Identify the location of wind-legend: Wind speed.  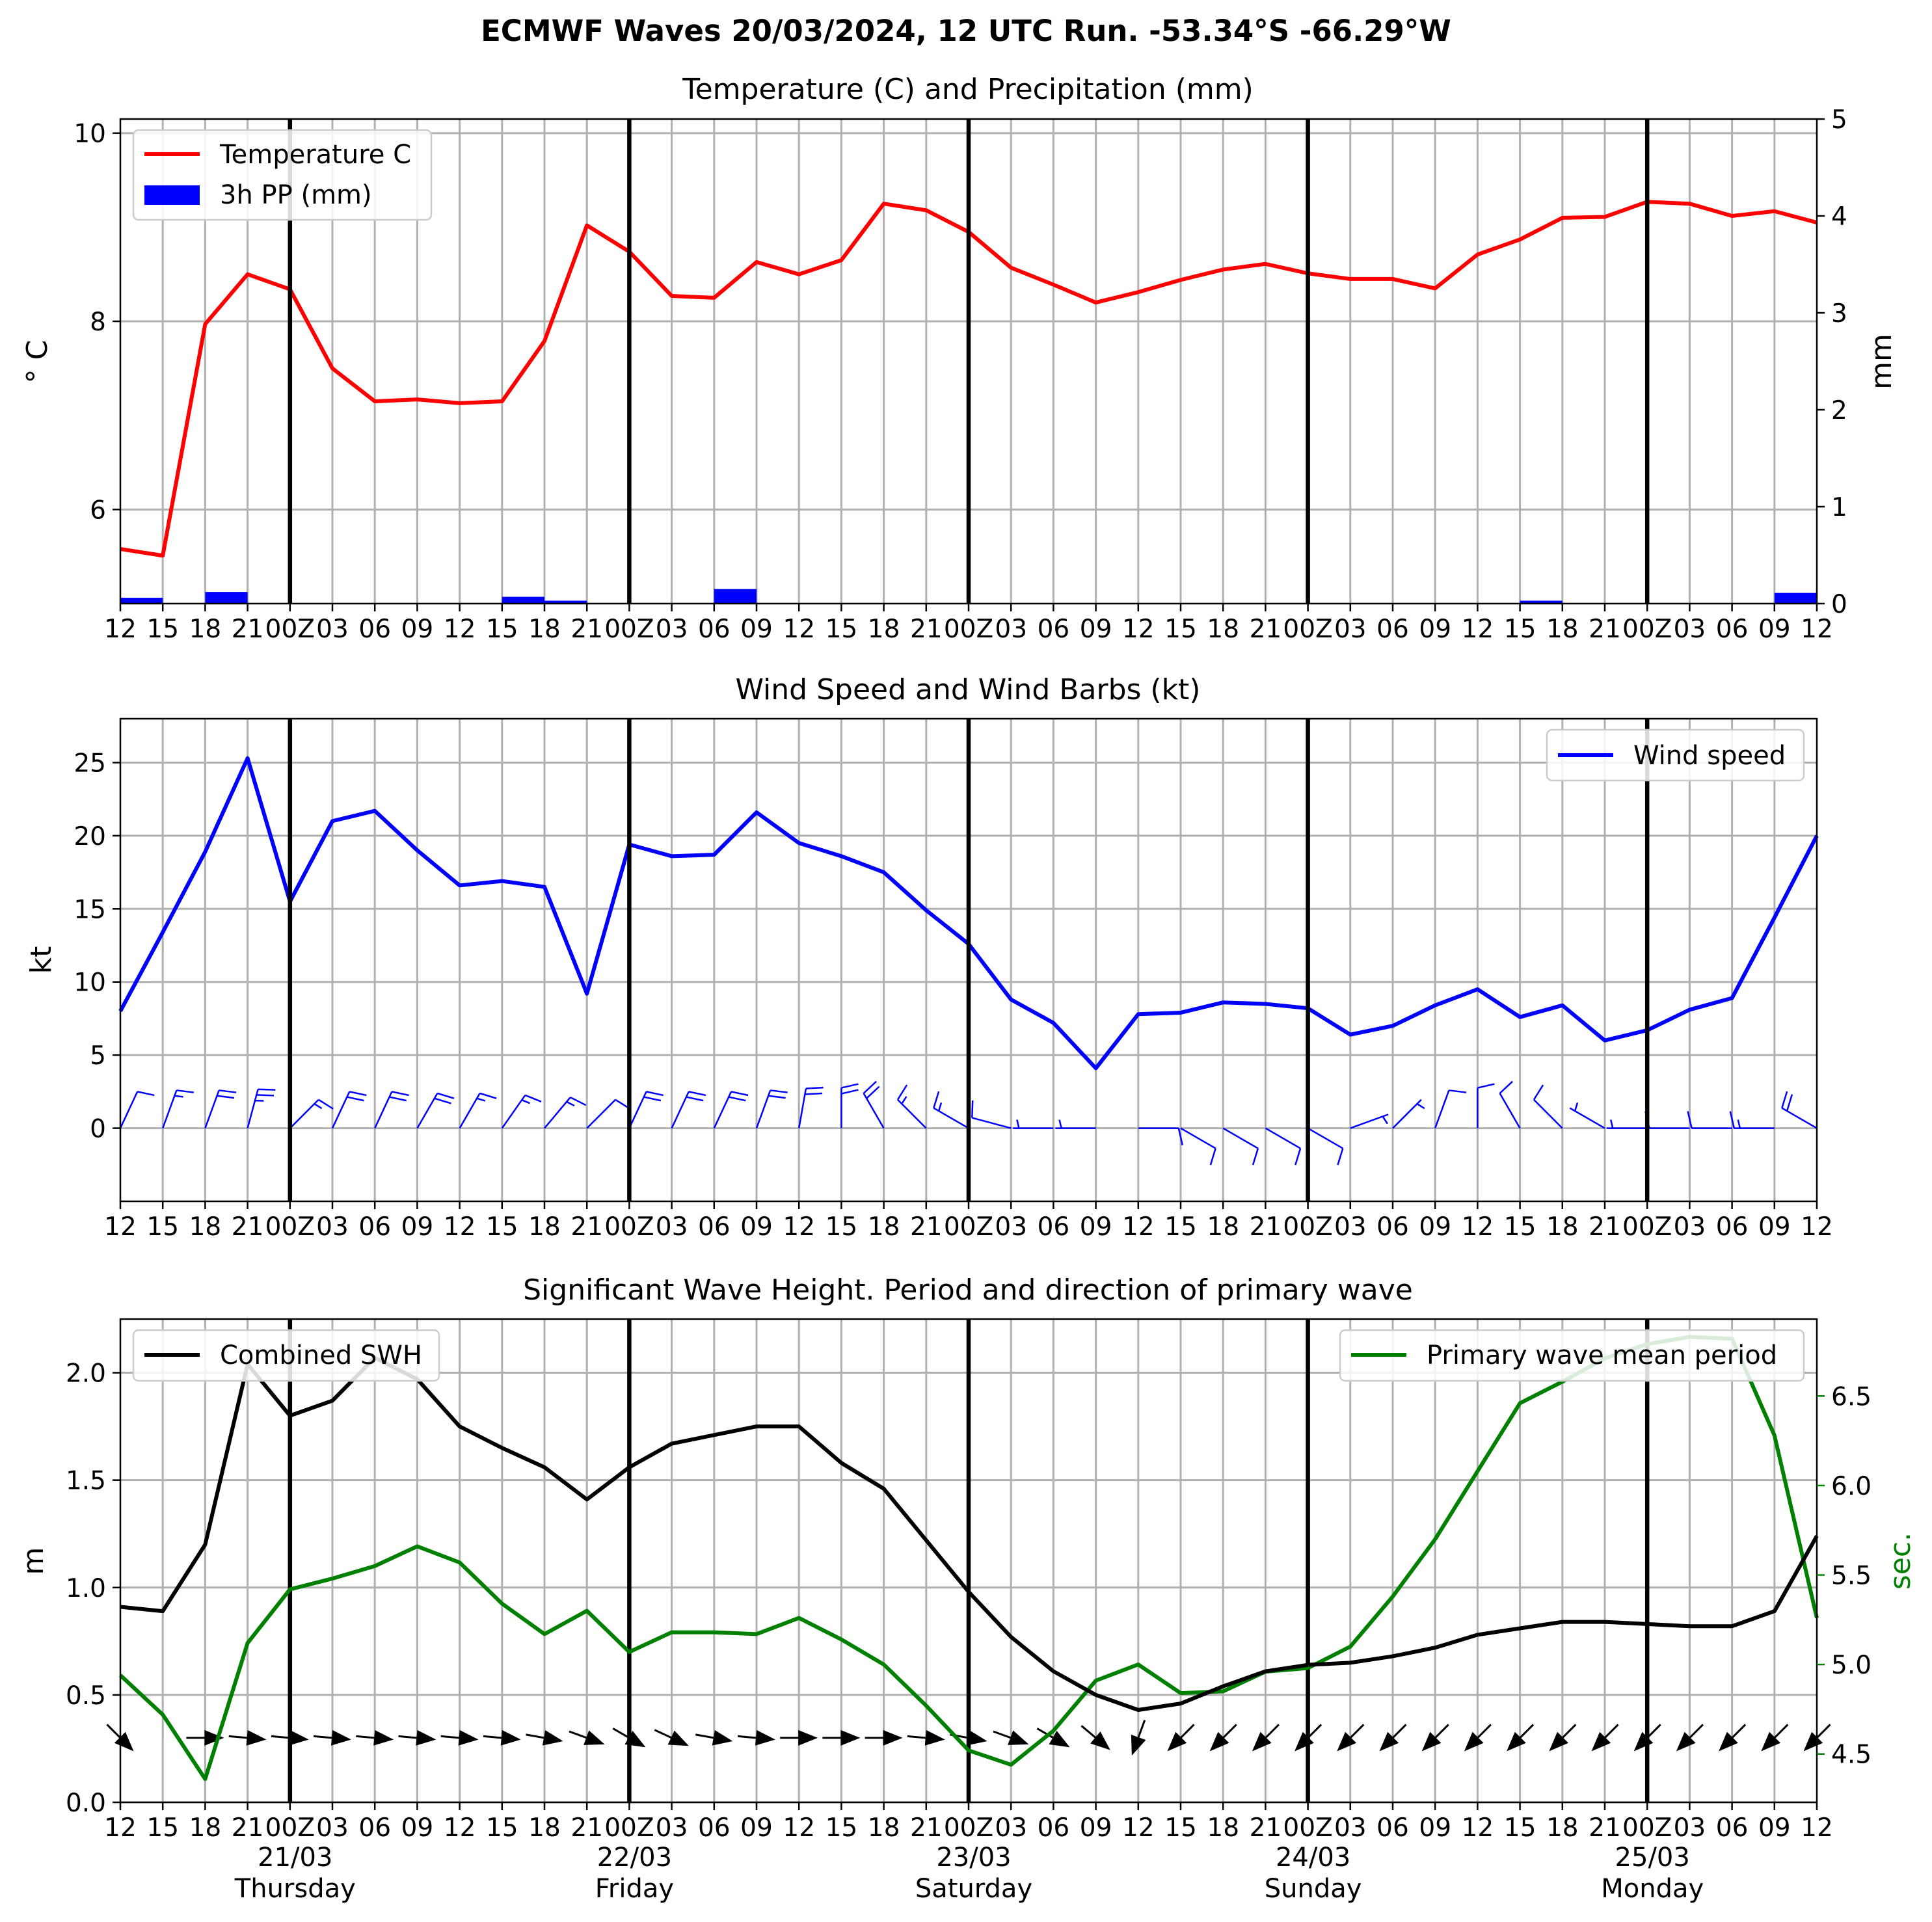
(1675, 755).